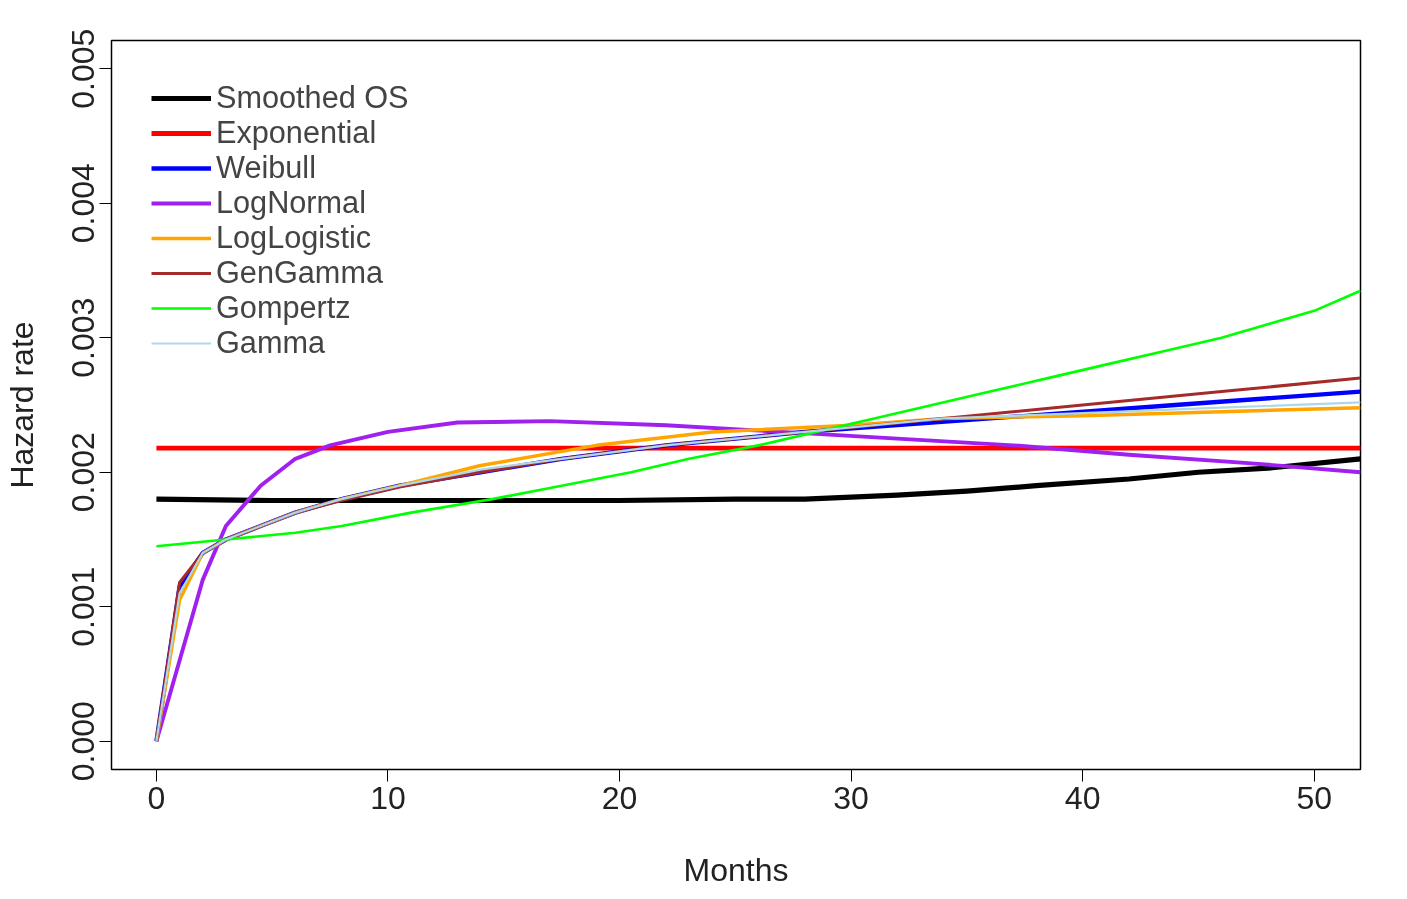 The height and width of the screenshot is (899, 1407). I want to click on legend-label: LogNormal, so click(291, 202).